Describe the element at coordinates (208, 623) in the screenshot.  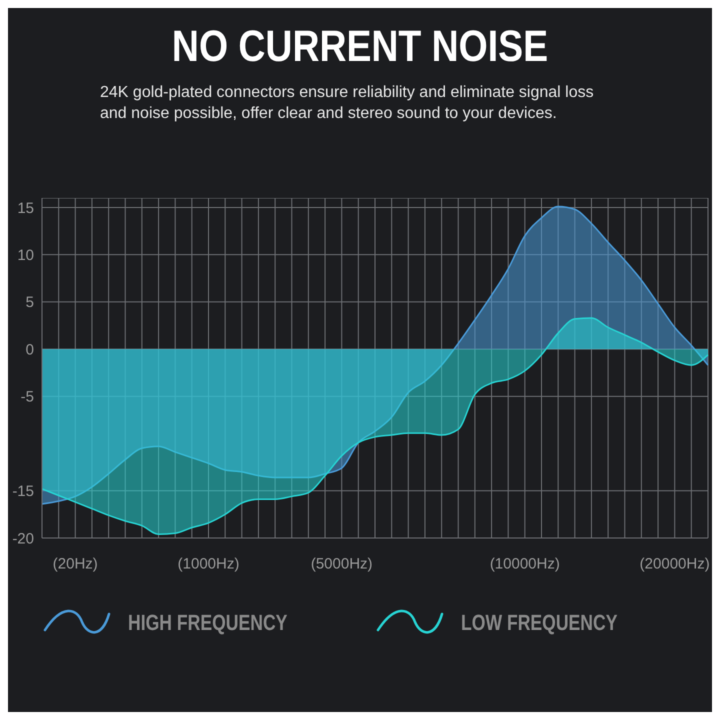
I see `legend-label: HIGH FREQUENCY` at that location.